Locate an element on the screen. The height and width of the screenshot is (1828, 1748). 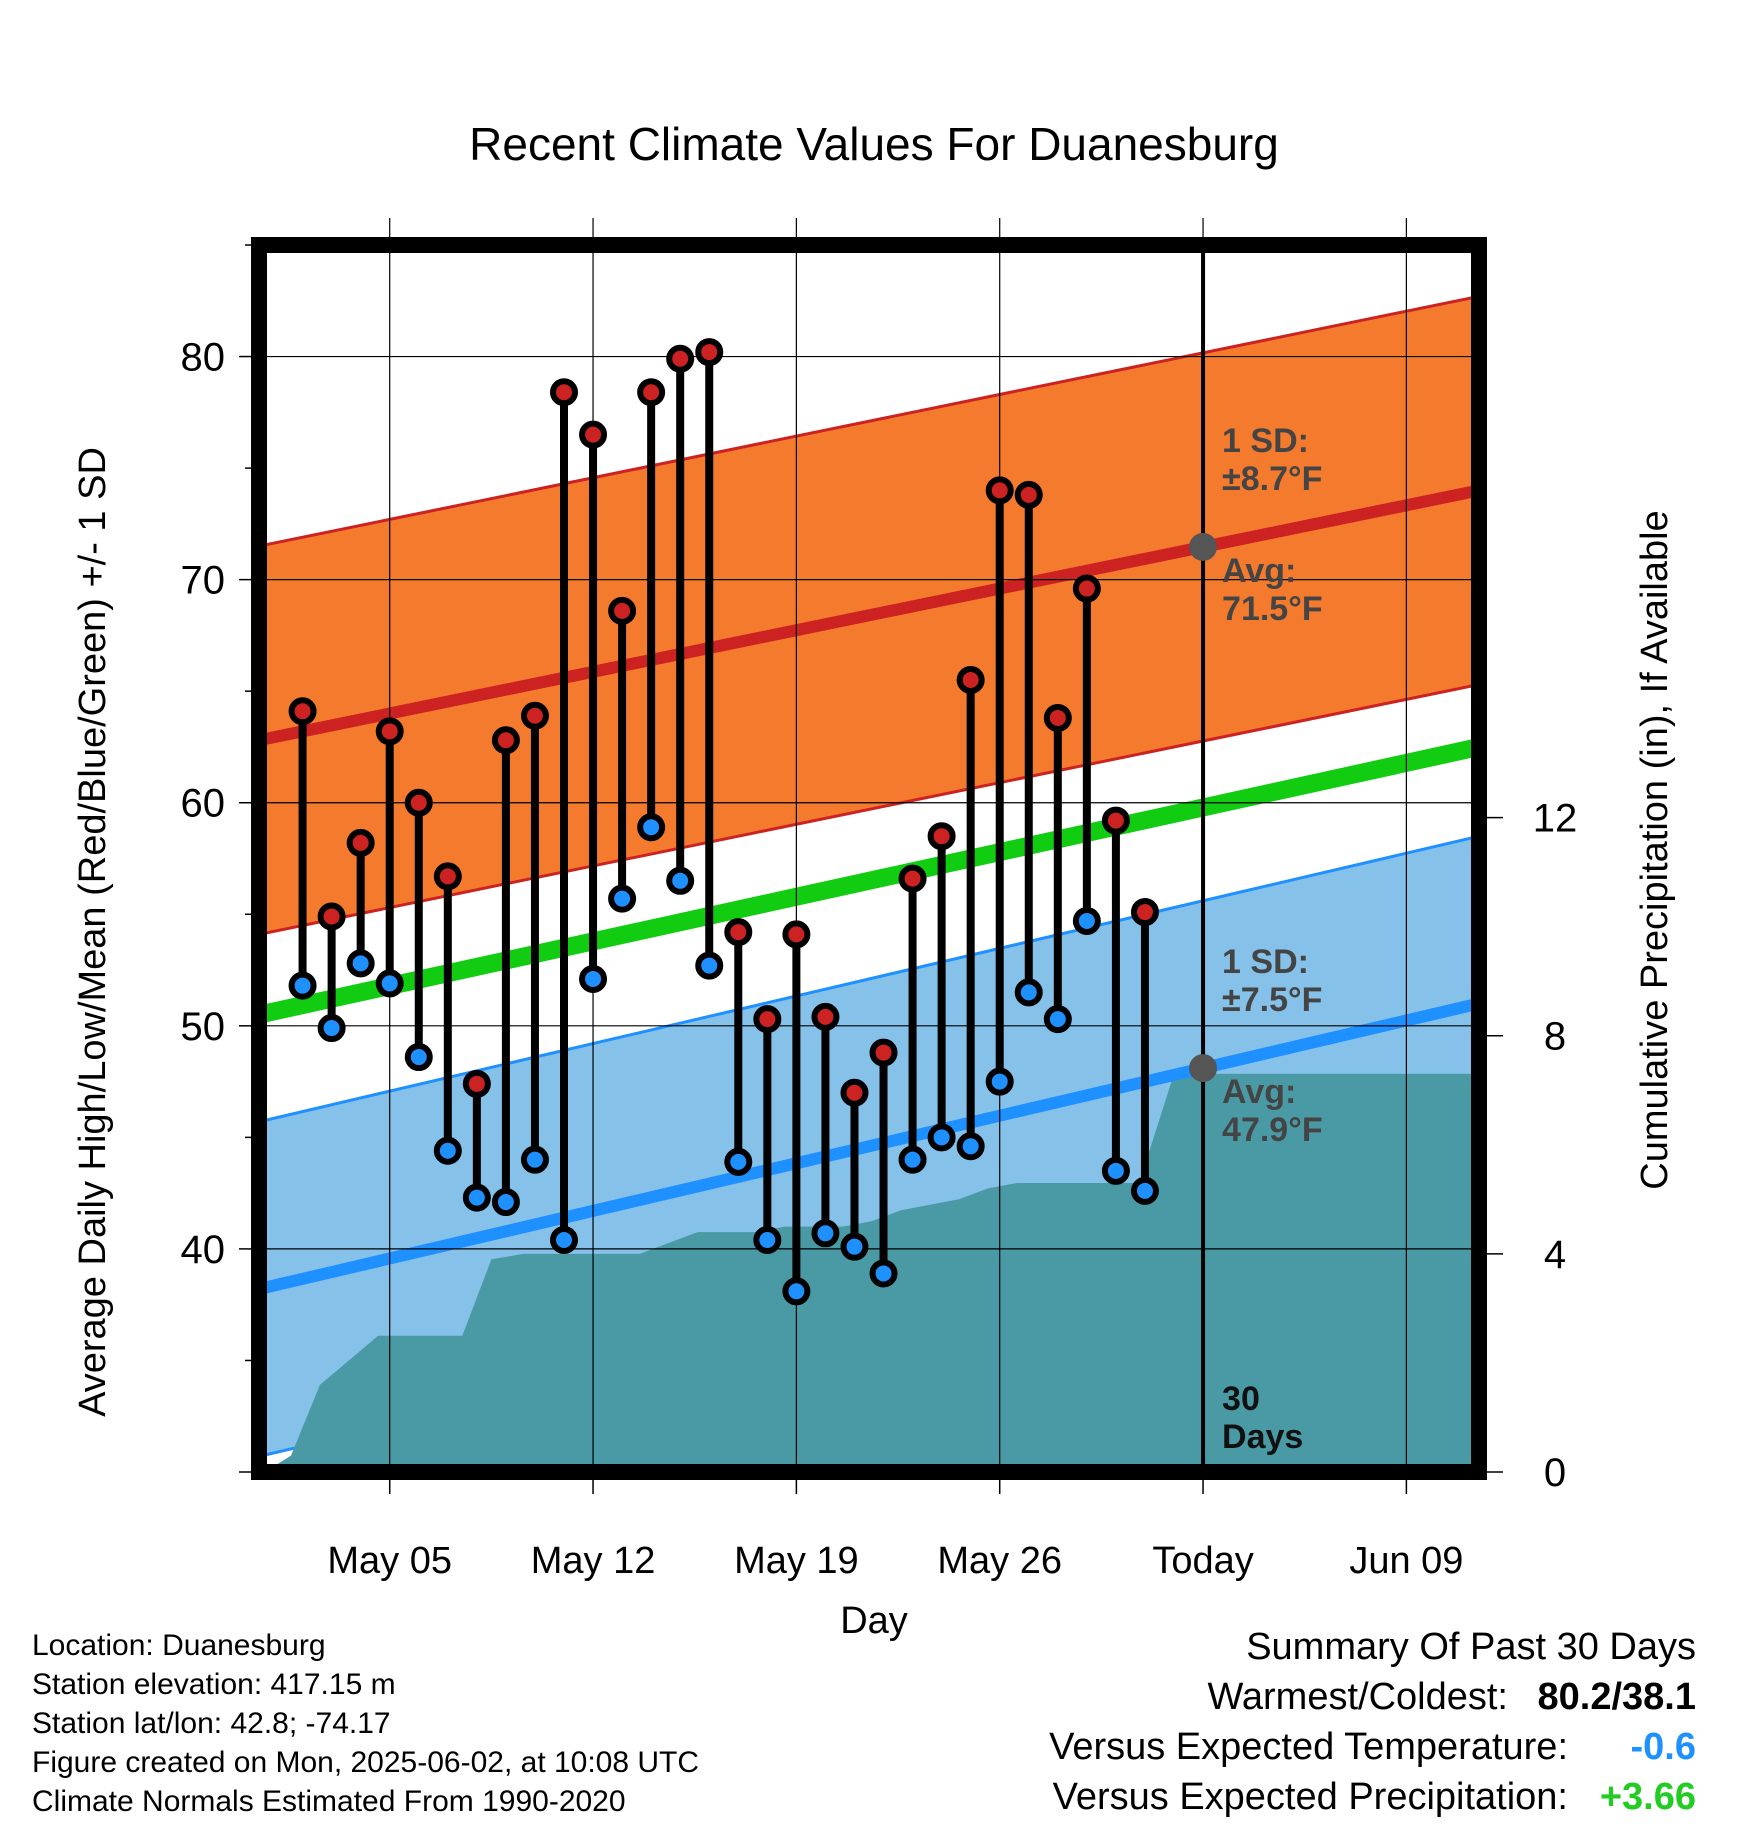
normal-low-line is located at coordinates (869, 1146).